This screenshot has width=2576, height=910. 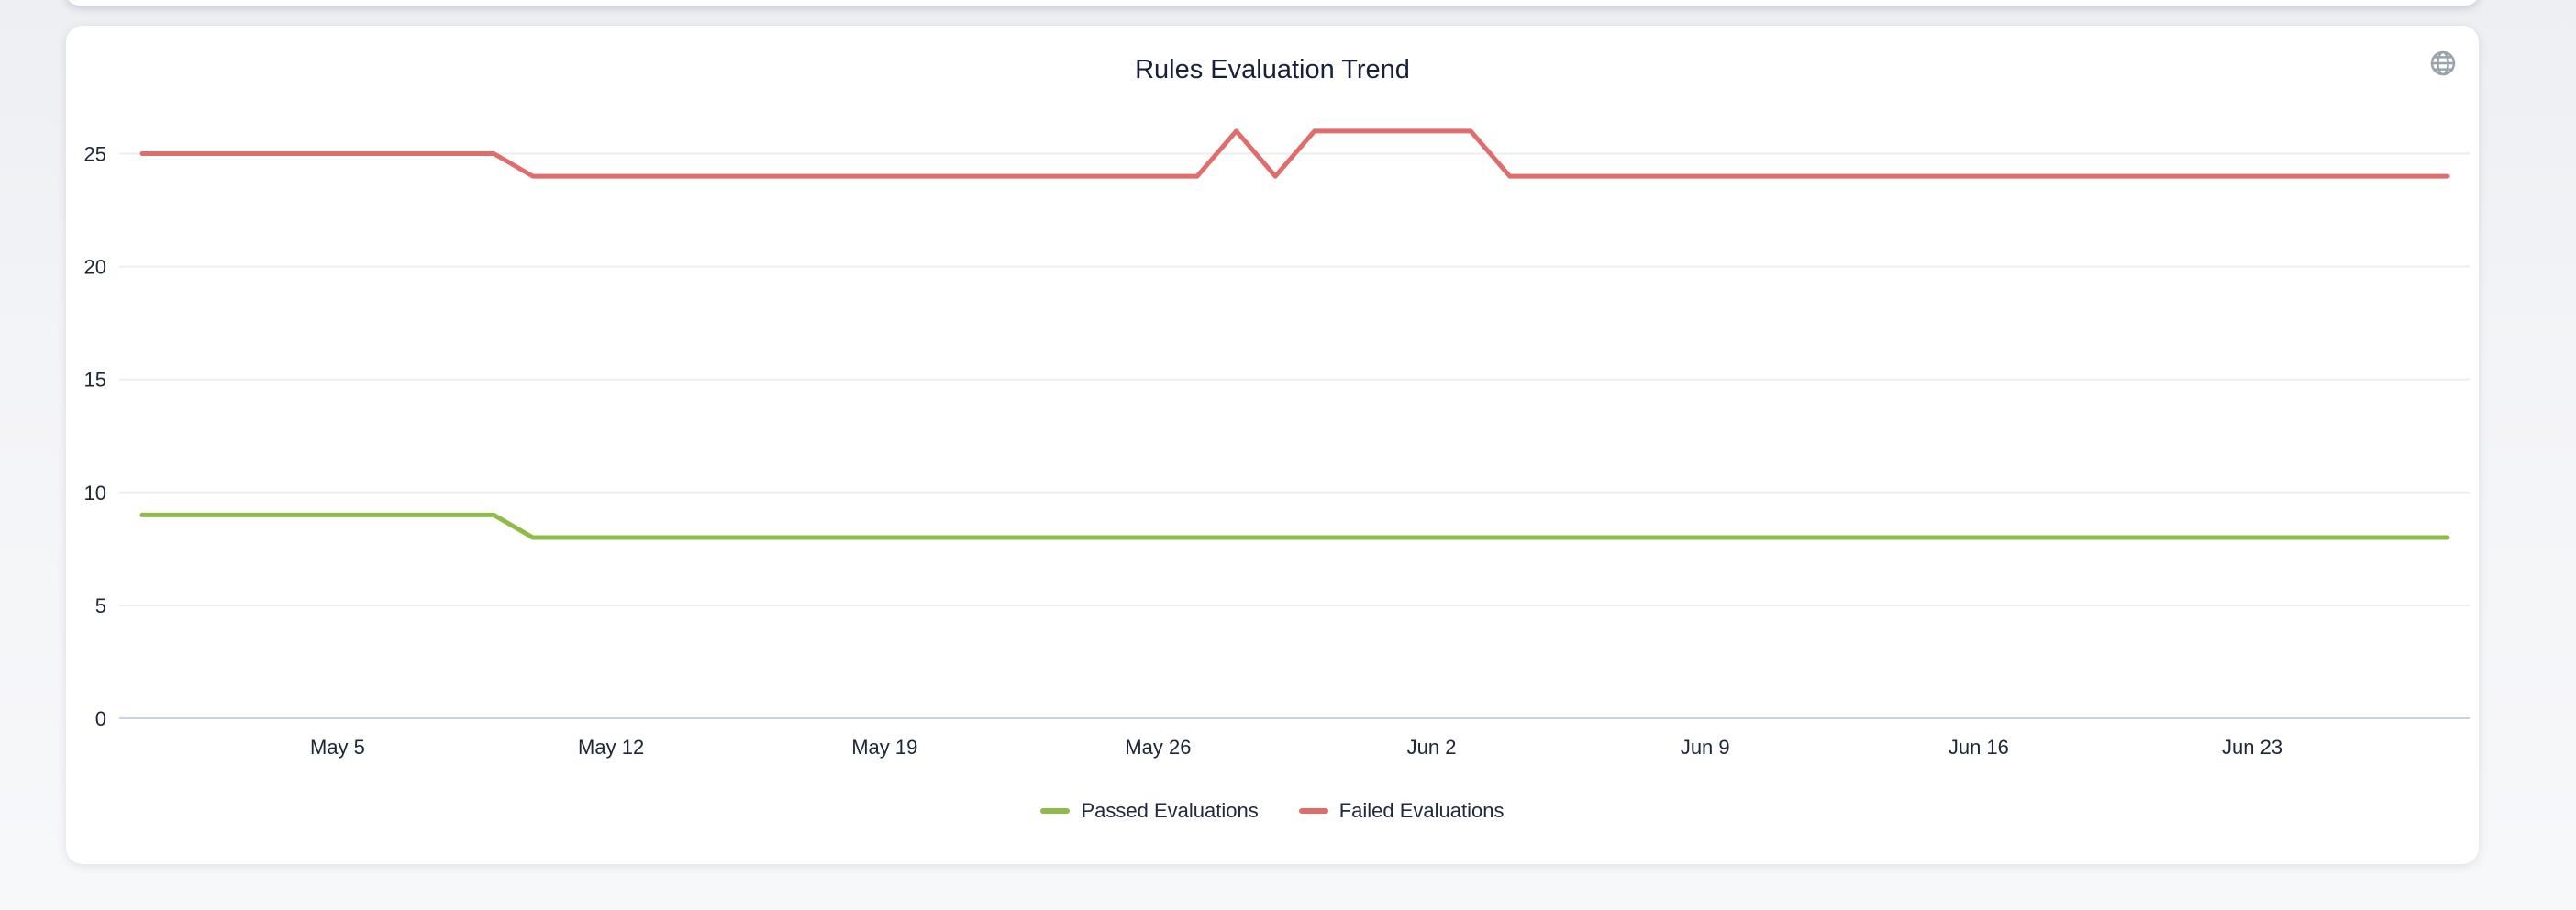 What do you see at coordinates (1313, 811) in the screenshot?
I see `failed-series-swatch` at bounding box center [1313, 811].